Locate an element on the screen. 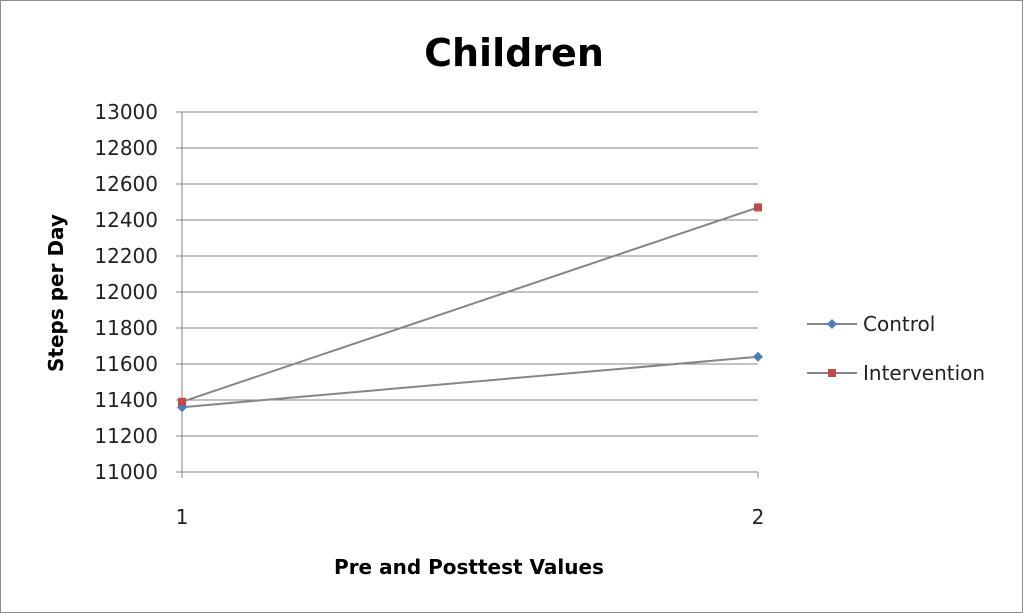 Image resolution: width=1023 pixels, height=613 pixels. y-tick-label: 12800 is located at coordinates (126, 148).